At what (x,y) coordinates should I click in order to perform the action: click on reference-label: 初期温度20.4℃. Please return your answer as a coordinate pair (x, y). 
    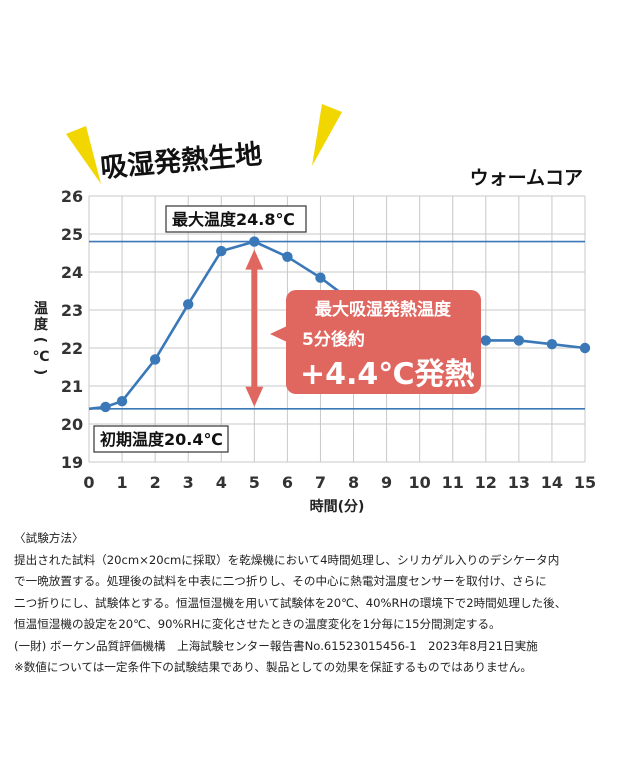
    Looking at the image, I should click on (161, 439).